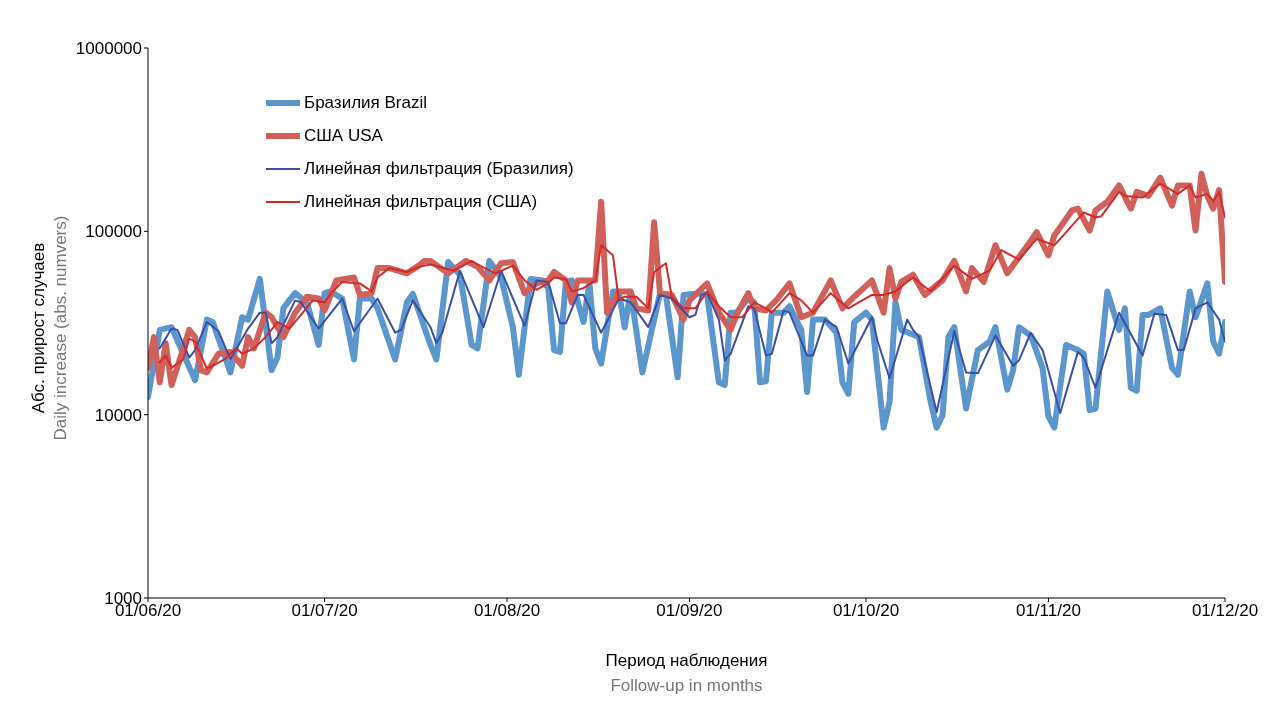  Describe the element at coordinates (507, 611) in the screenshot. I see `x-tick-label: 01/08/20` at that location.